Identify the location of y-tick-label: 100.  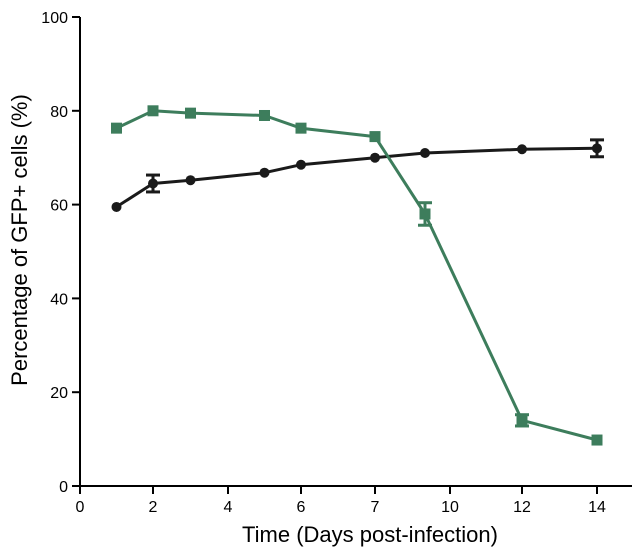
(54, 18).